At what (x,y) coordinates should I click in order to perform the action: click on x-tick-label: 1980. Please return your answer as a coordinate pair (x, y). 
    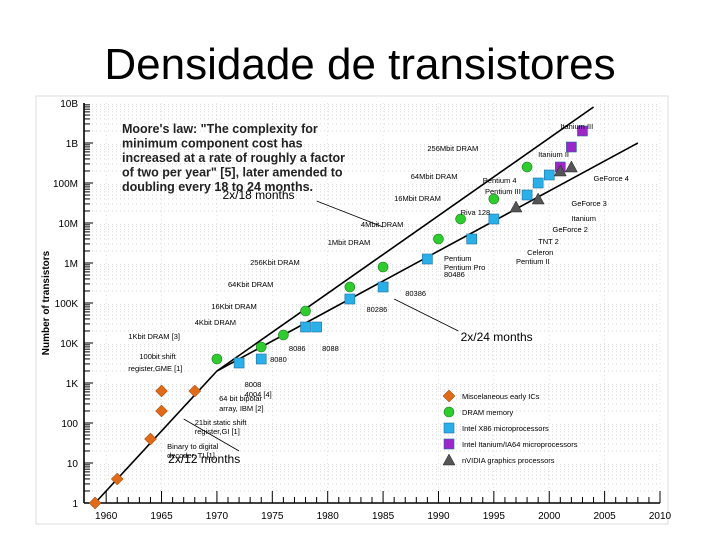
    Looking at the image, I should click on (328, 516).